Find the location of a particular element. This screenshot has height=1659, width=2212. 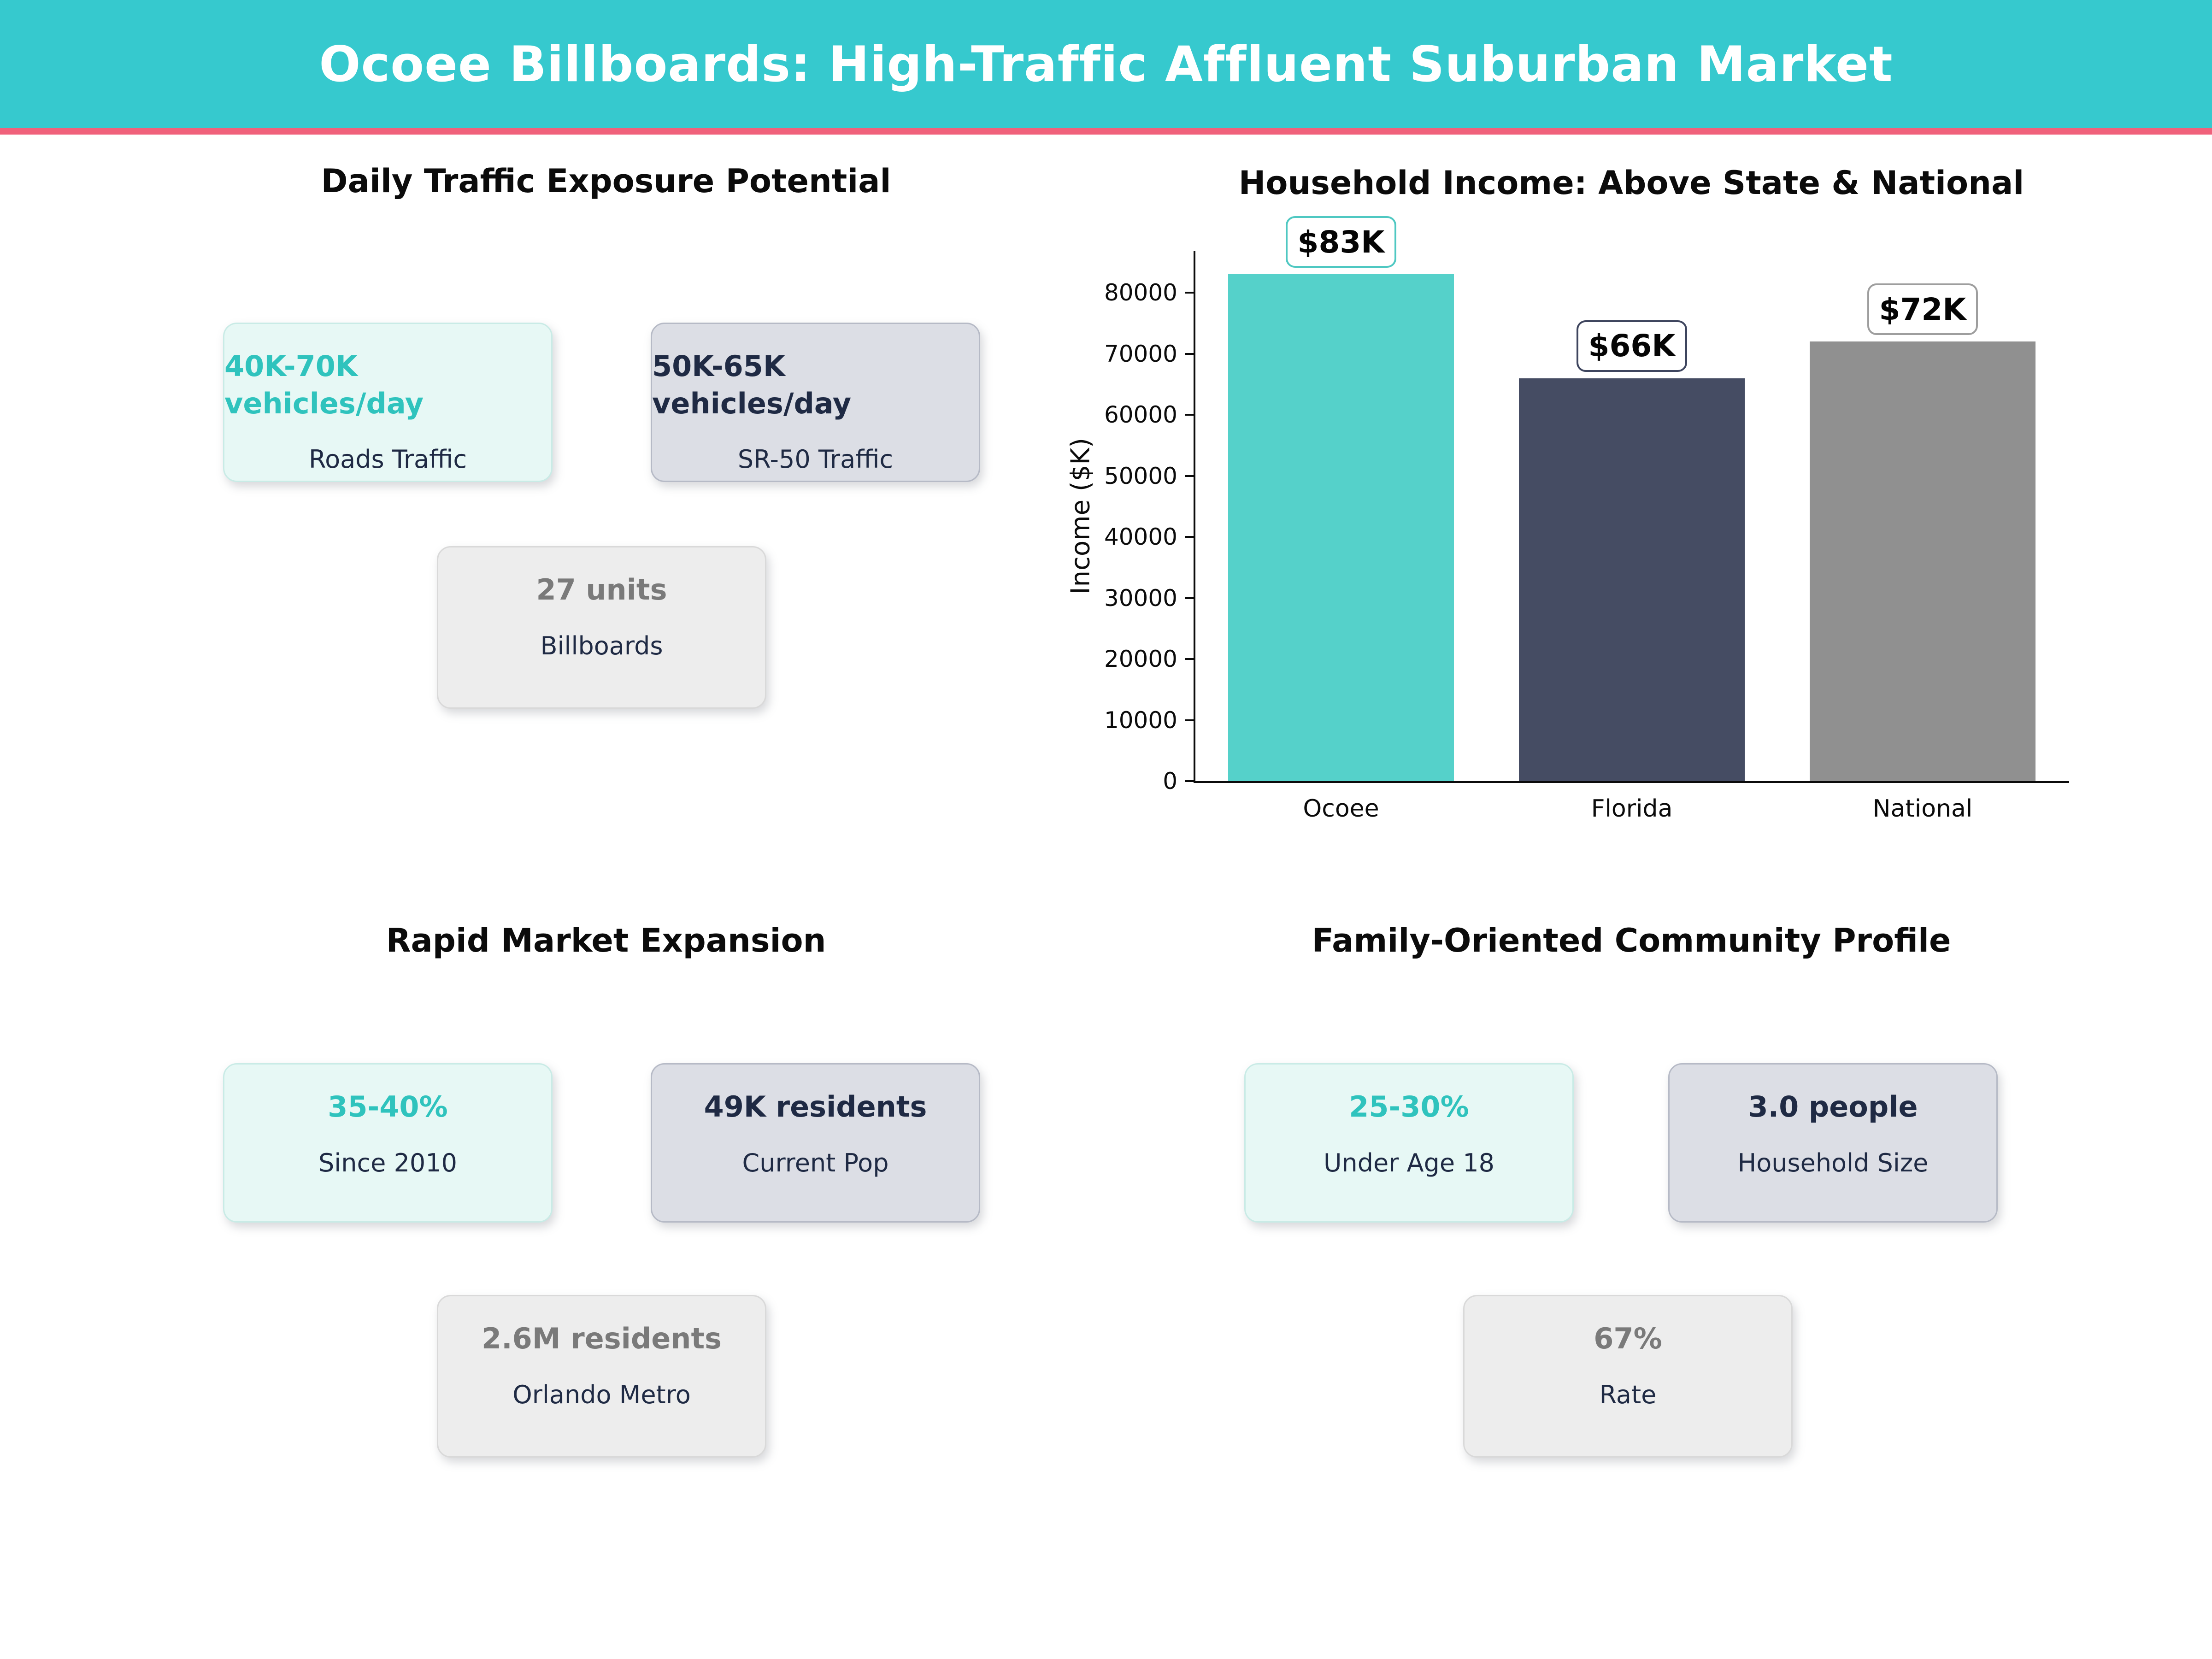

stat-value: 67% is located at coordinates (1628, 1338).